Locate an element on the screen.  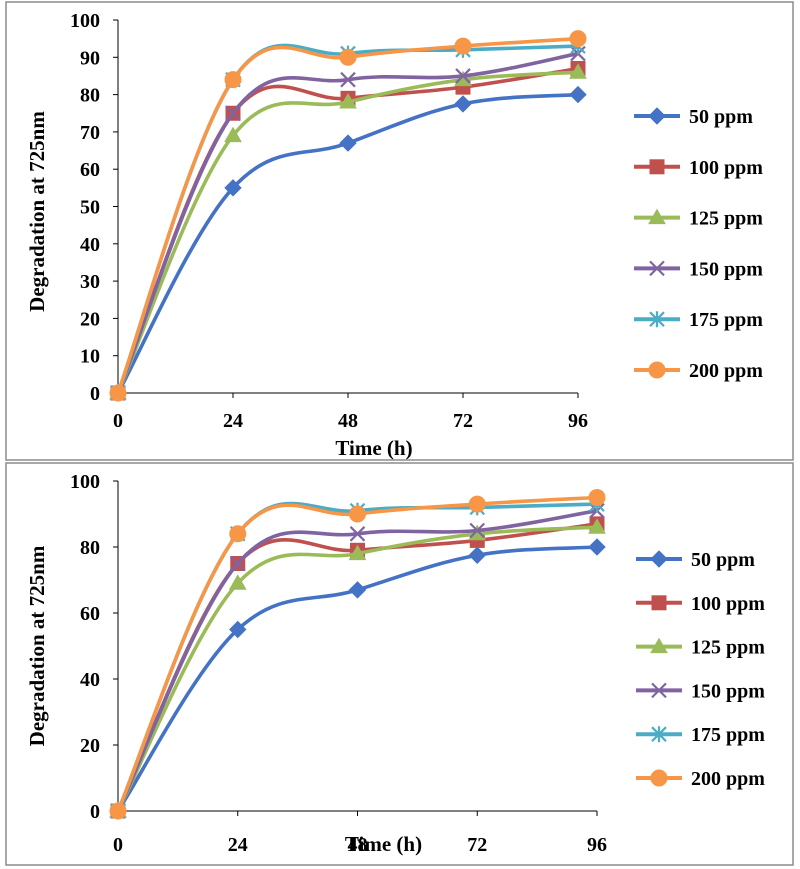
y-tick-label: 70 is located at coordinates (90, 133).